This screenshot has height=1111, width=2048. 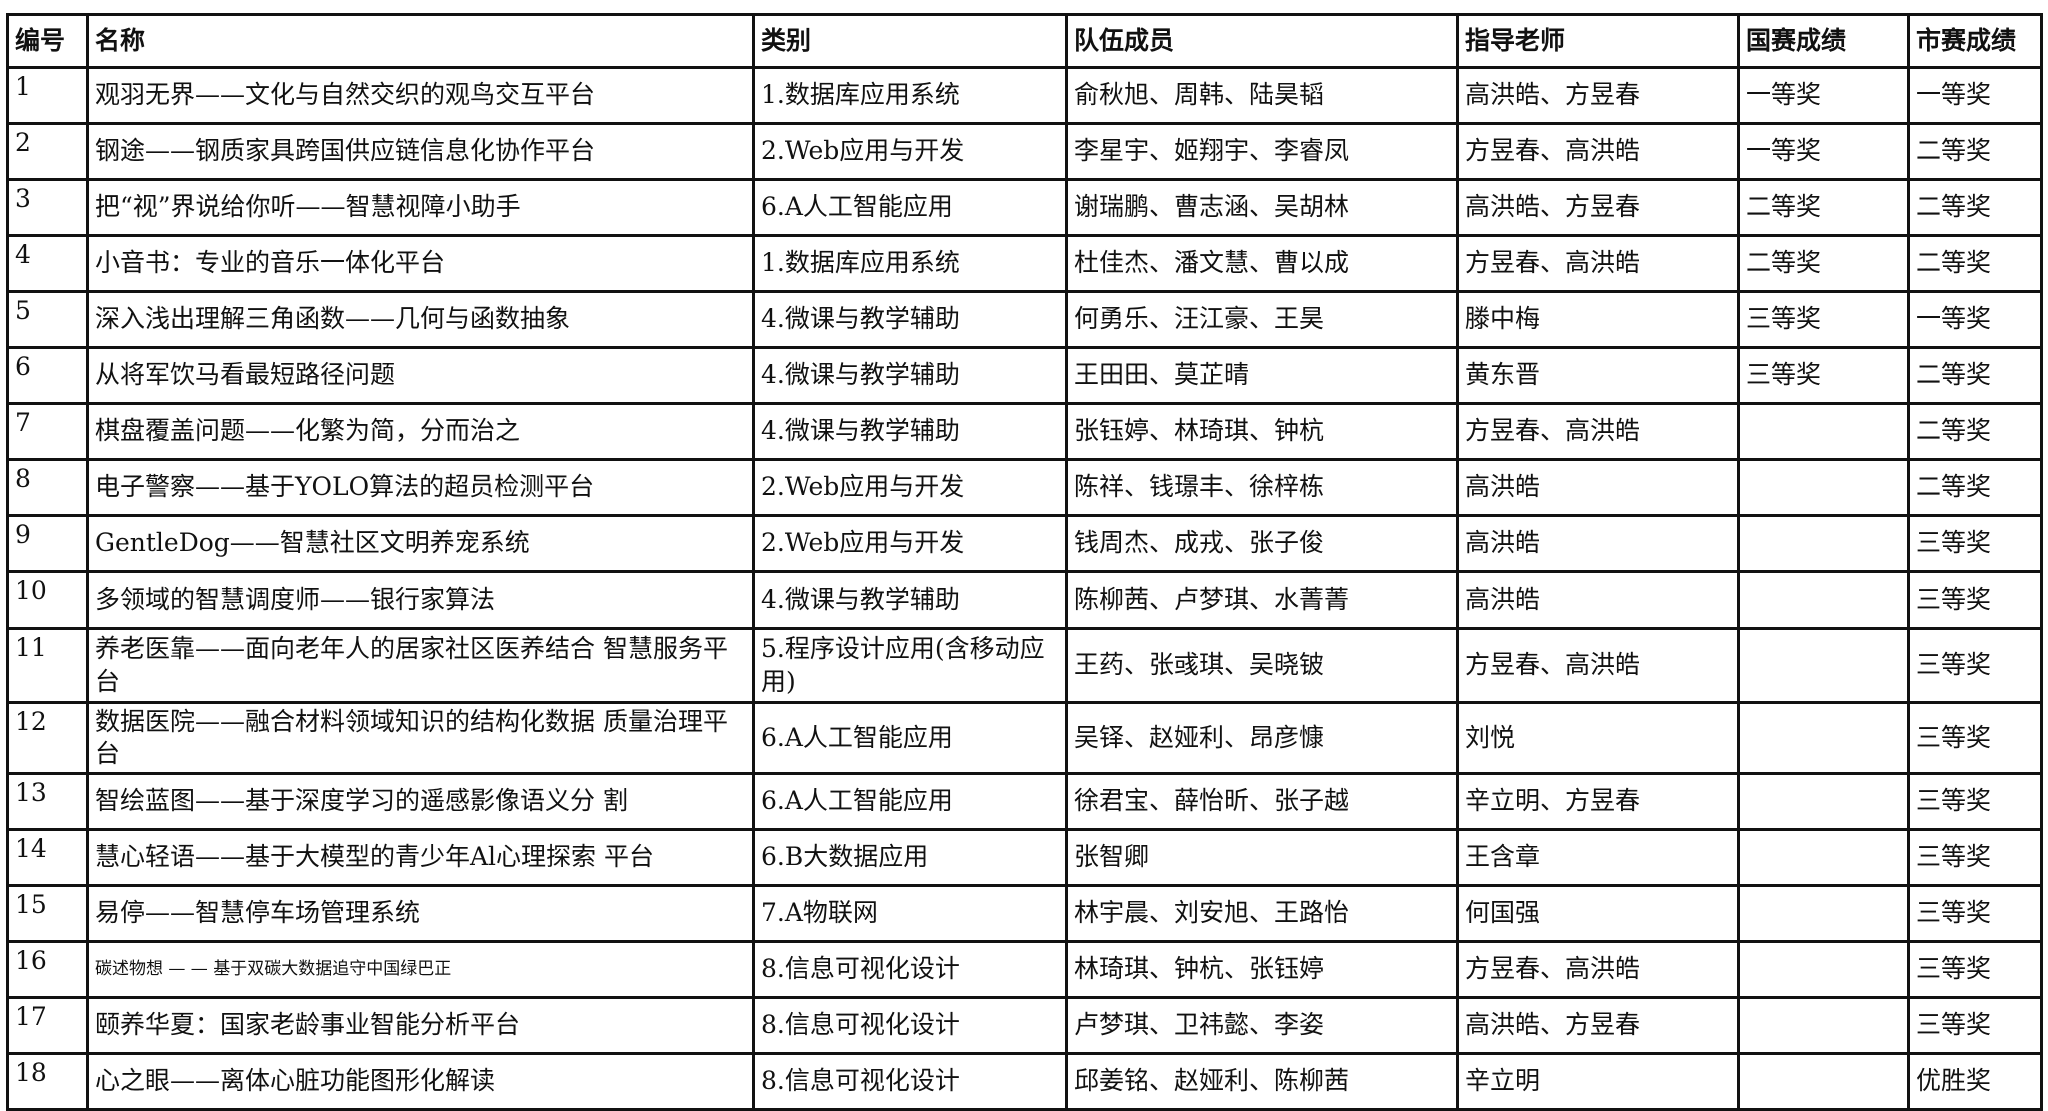 What do you see at coordinates (1262, 1025) in the screenshot?
I see `cell-members: 卢梦琪、卫祎懿、李姿` at bounding box center [1262, 1025].